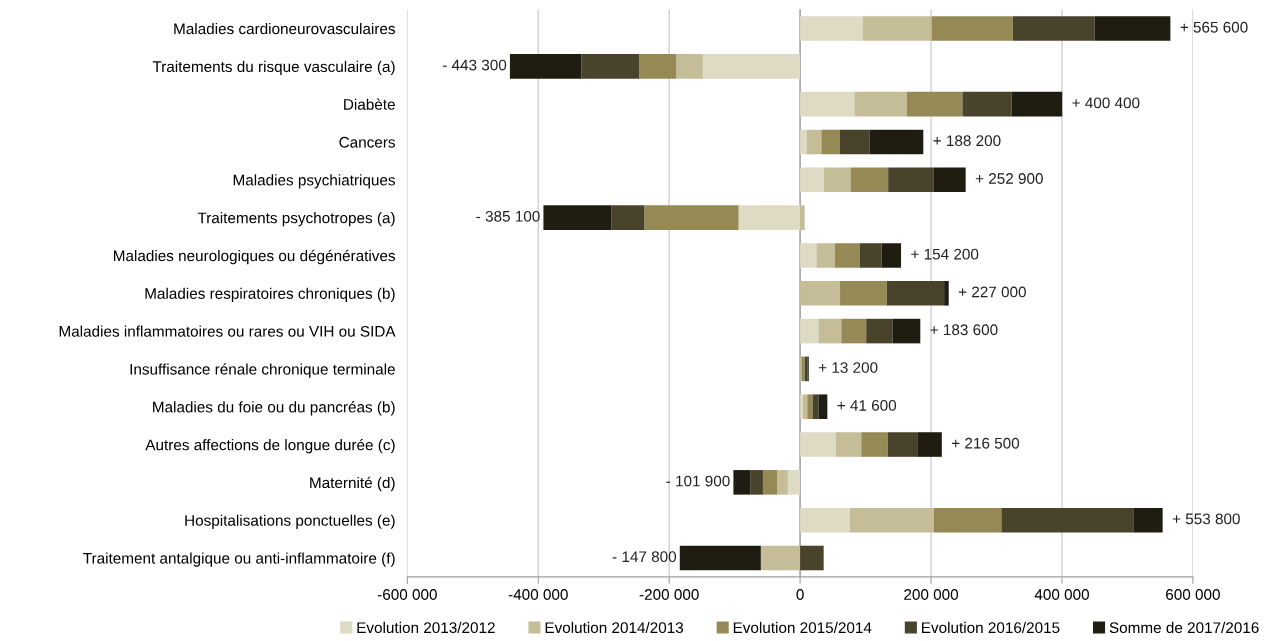 The height and width of the screenshot is (641, 1265). What do you see at coordinates (274, 408) in the screenshot?
I see `y-tick-label: Maladies du foie ou du pancréas (b)` at bounding box center [274, 408].